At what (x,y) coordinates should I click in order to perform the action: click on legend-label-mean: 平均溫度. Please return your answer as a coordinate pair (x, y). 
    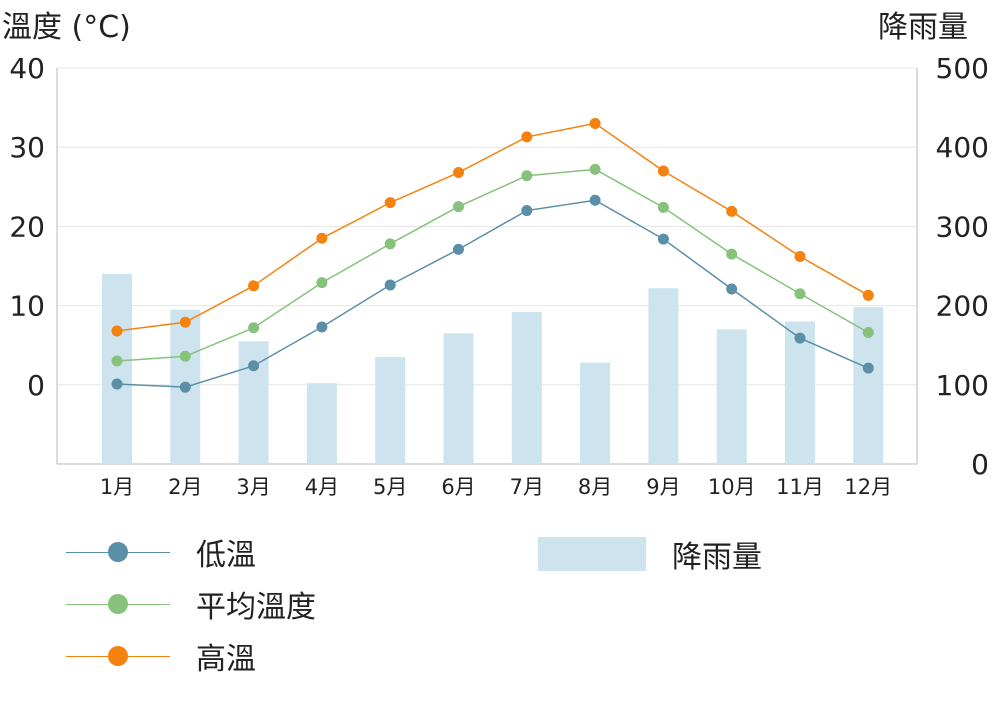
    Looking at the image, I should click on (256, 607).